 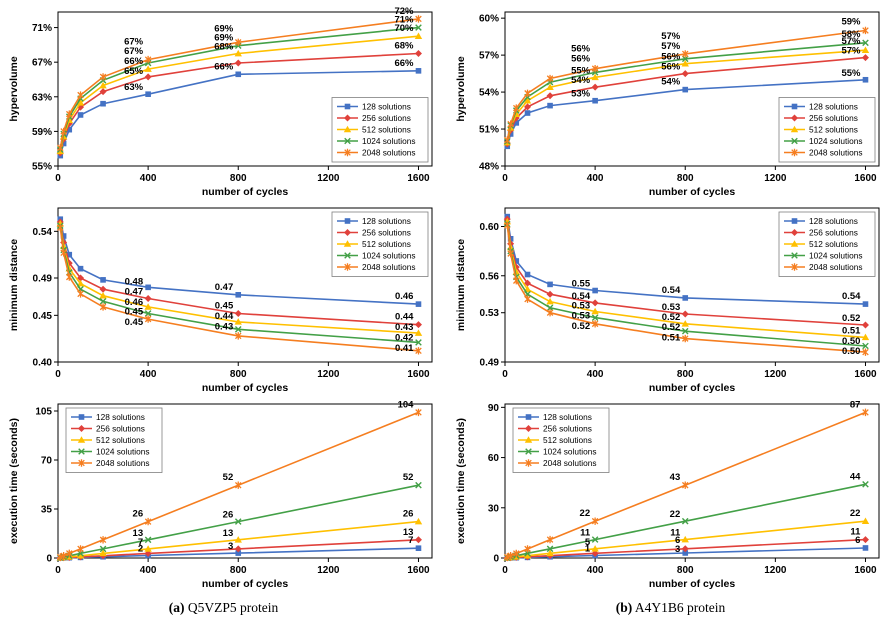 What do you see at coordinates (671, 36) in the screenshot?
I see `svg-text: 57%` at bounding box center [671, 36].